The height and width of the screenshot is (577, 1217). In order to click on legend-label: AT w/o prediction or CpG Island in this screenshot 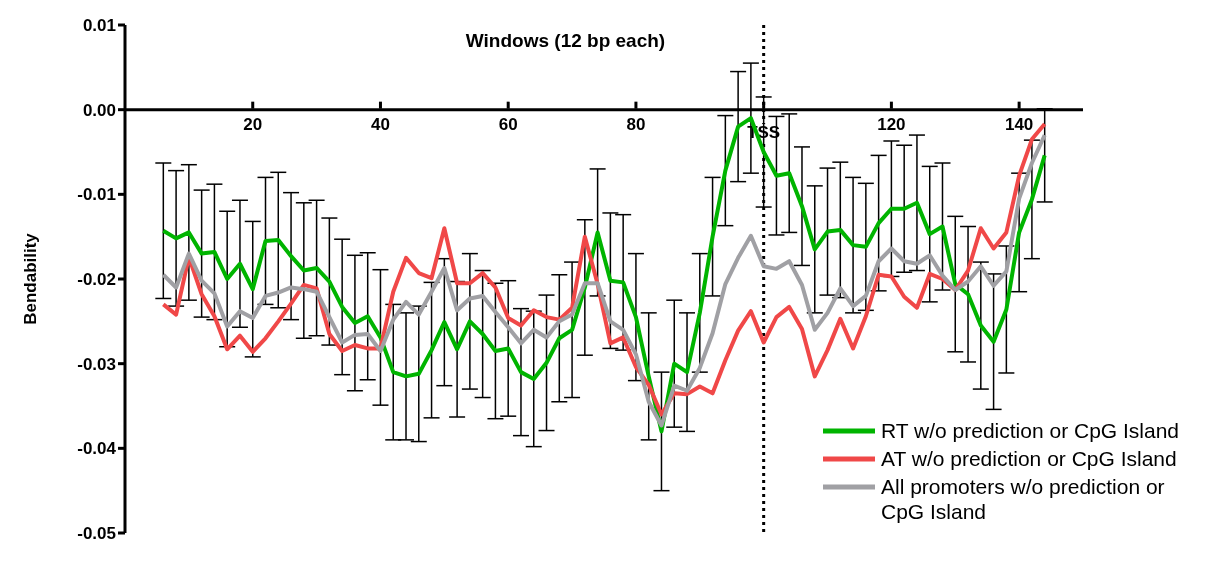, I will do `click(1029, 458)`.